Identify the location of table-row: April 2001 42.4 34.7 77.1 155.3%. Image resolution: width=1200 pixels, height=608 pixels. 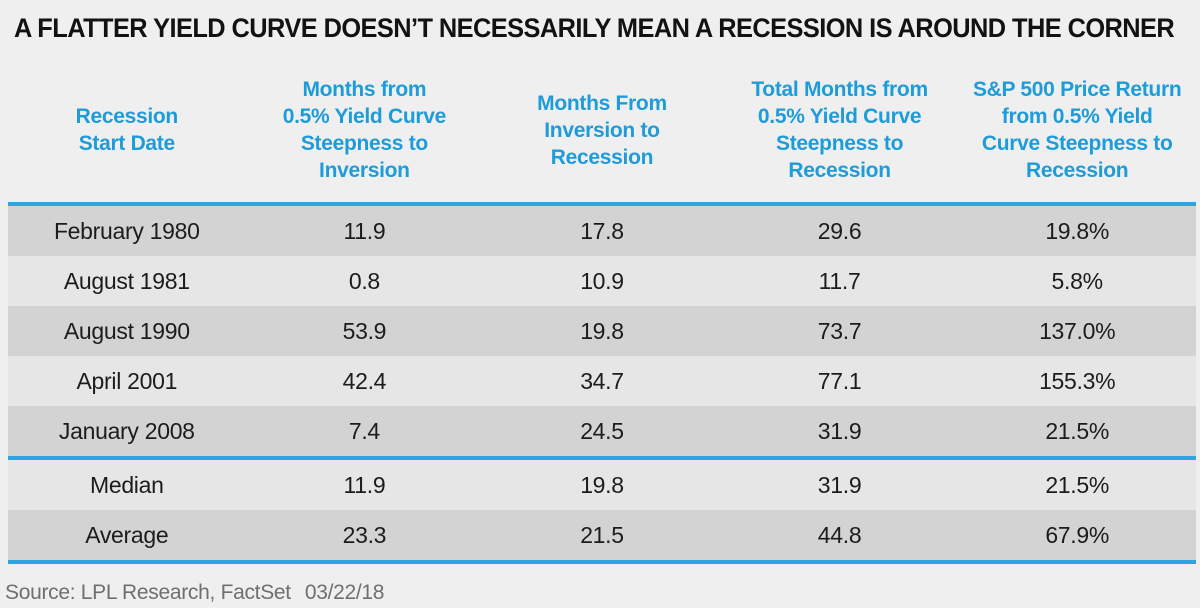
(602, 381).